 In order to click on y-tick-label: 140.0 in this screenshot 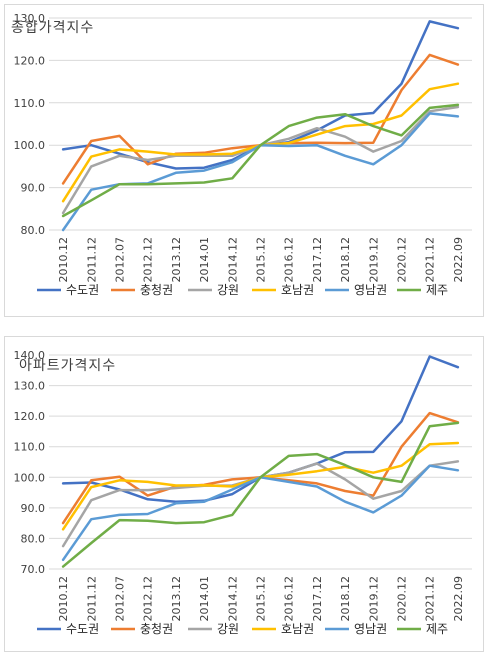, I will do `click(30, 355)`.